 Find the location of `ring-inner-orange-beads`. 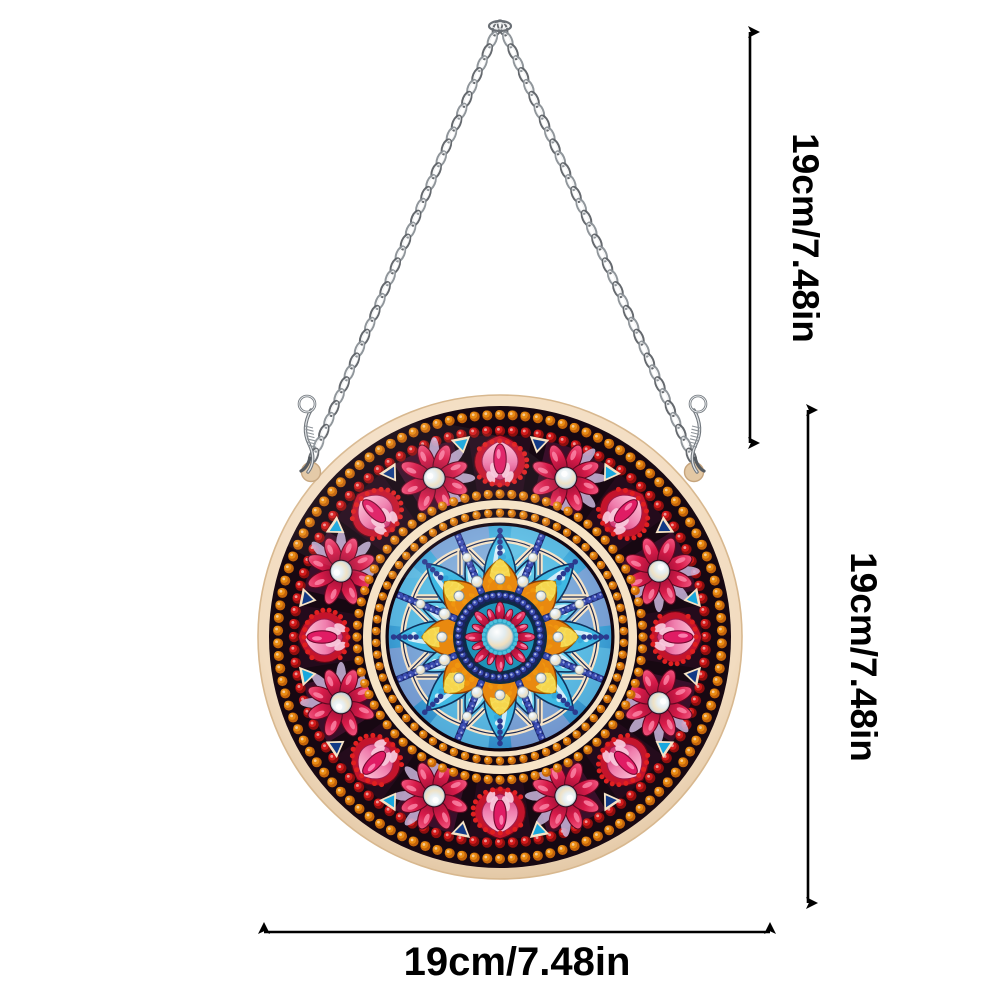

ring-inner-orange-beads is located at coordinates (500, 637).